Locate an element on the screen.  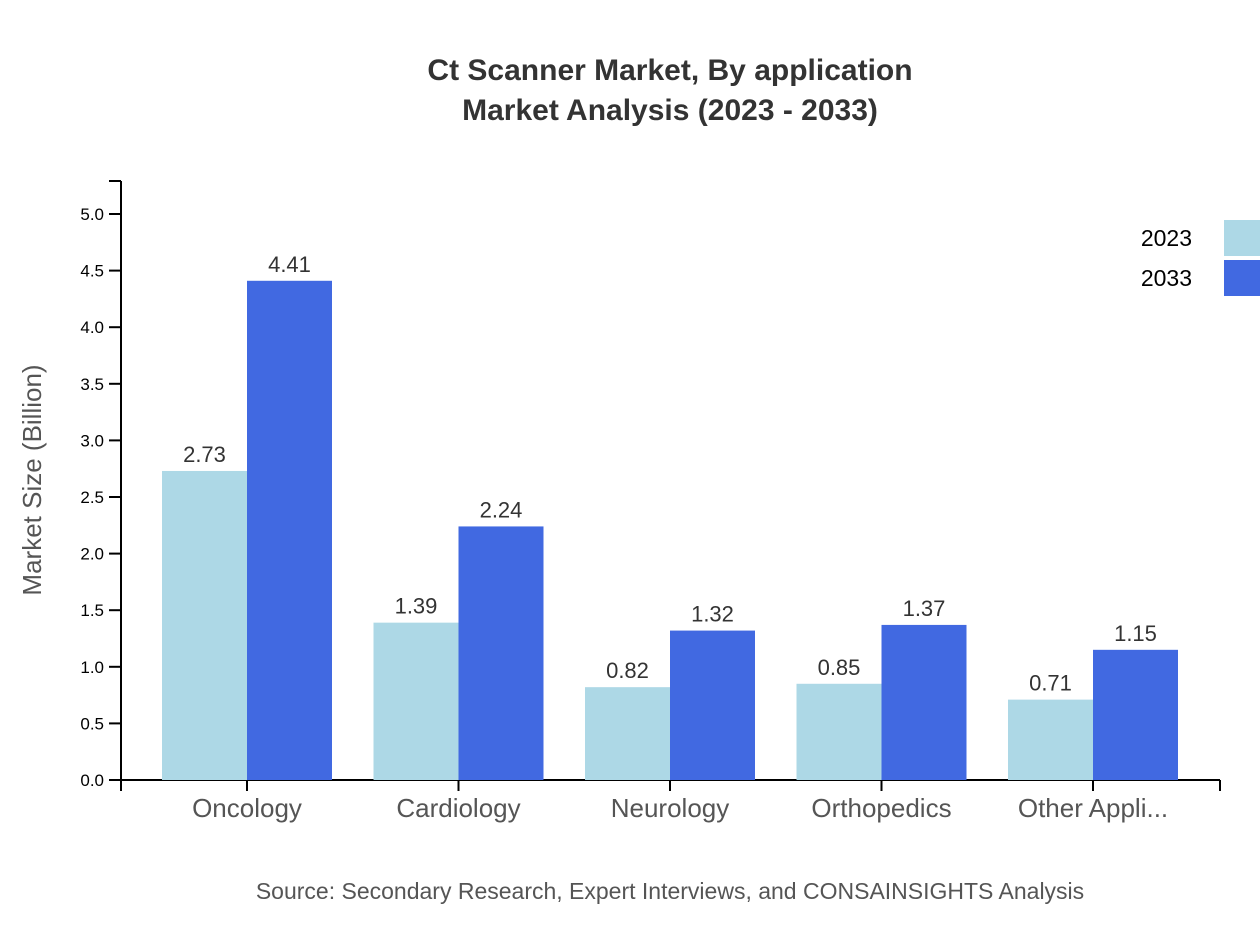
legend-swatch-2023 is located at coordinates (1242, 238).